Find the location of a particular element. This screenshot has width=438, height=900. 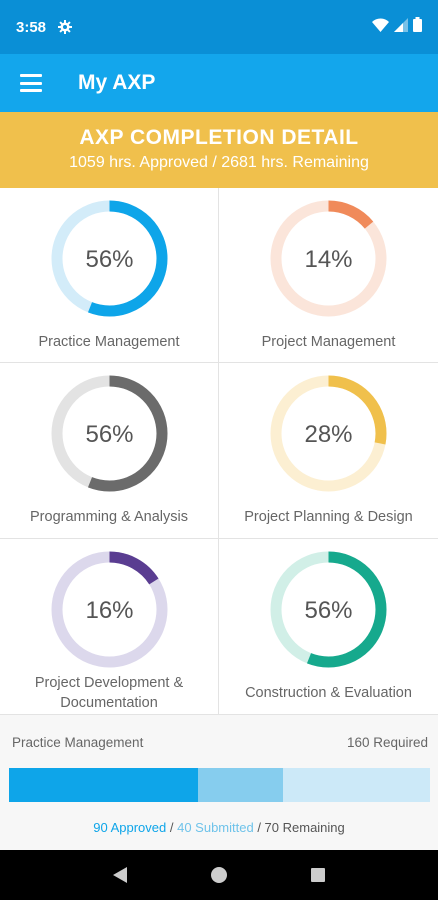

summary-required: 160 Required is located at coordinates (387, 742).